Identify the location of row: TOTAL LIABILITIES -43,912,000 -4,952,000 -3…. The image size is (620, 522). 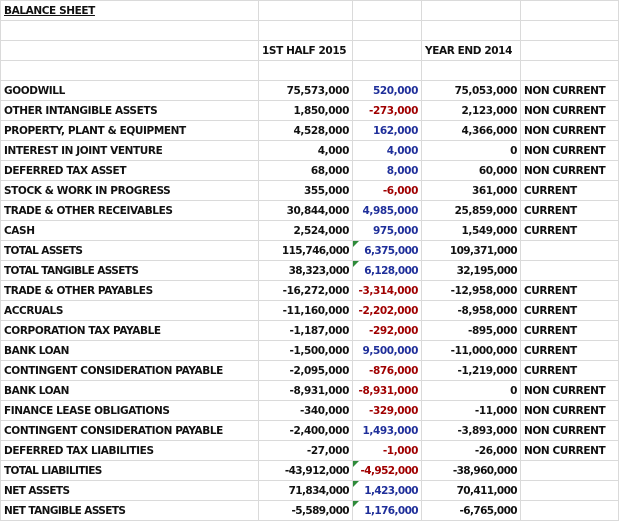
(309, 470).